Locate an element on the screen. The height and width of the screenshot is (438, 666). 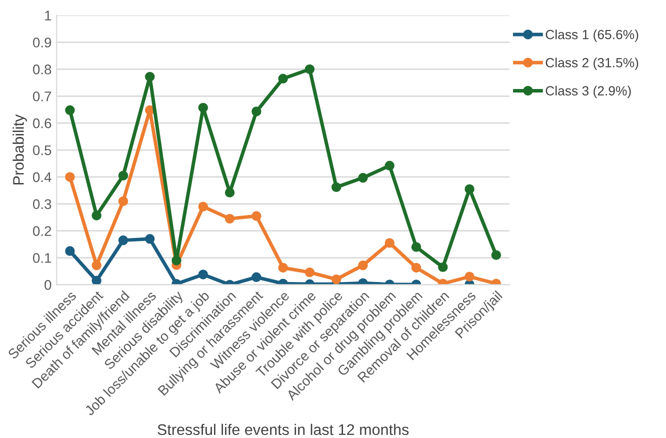
y-axis-title: Probability is located at coordinates (19, 149).